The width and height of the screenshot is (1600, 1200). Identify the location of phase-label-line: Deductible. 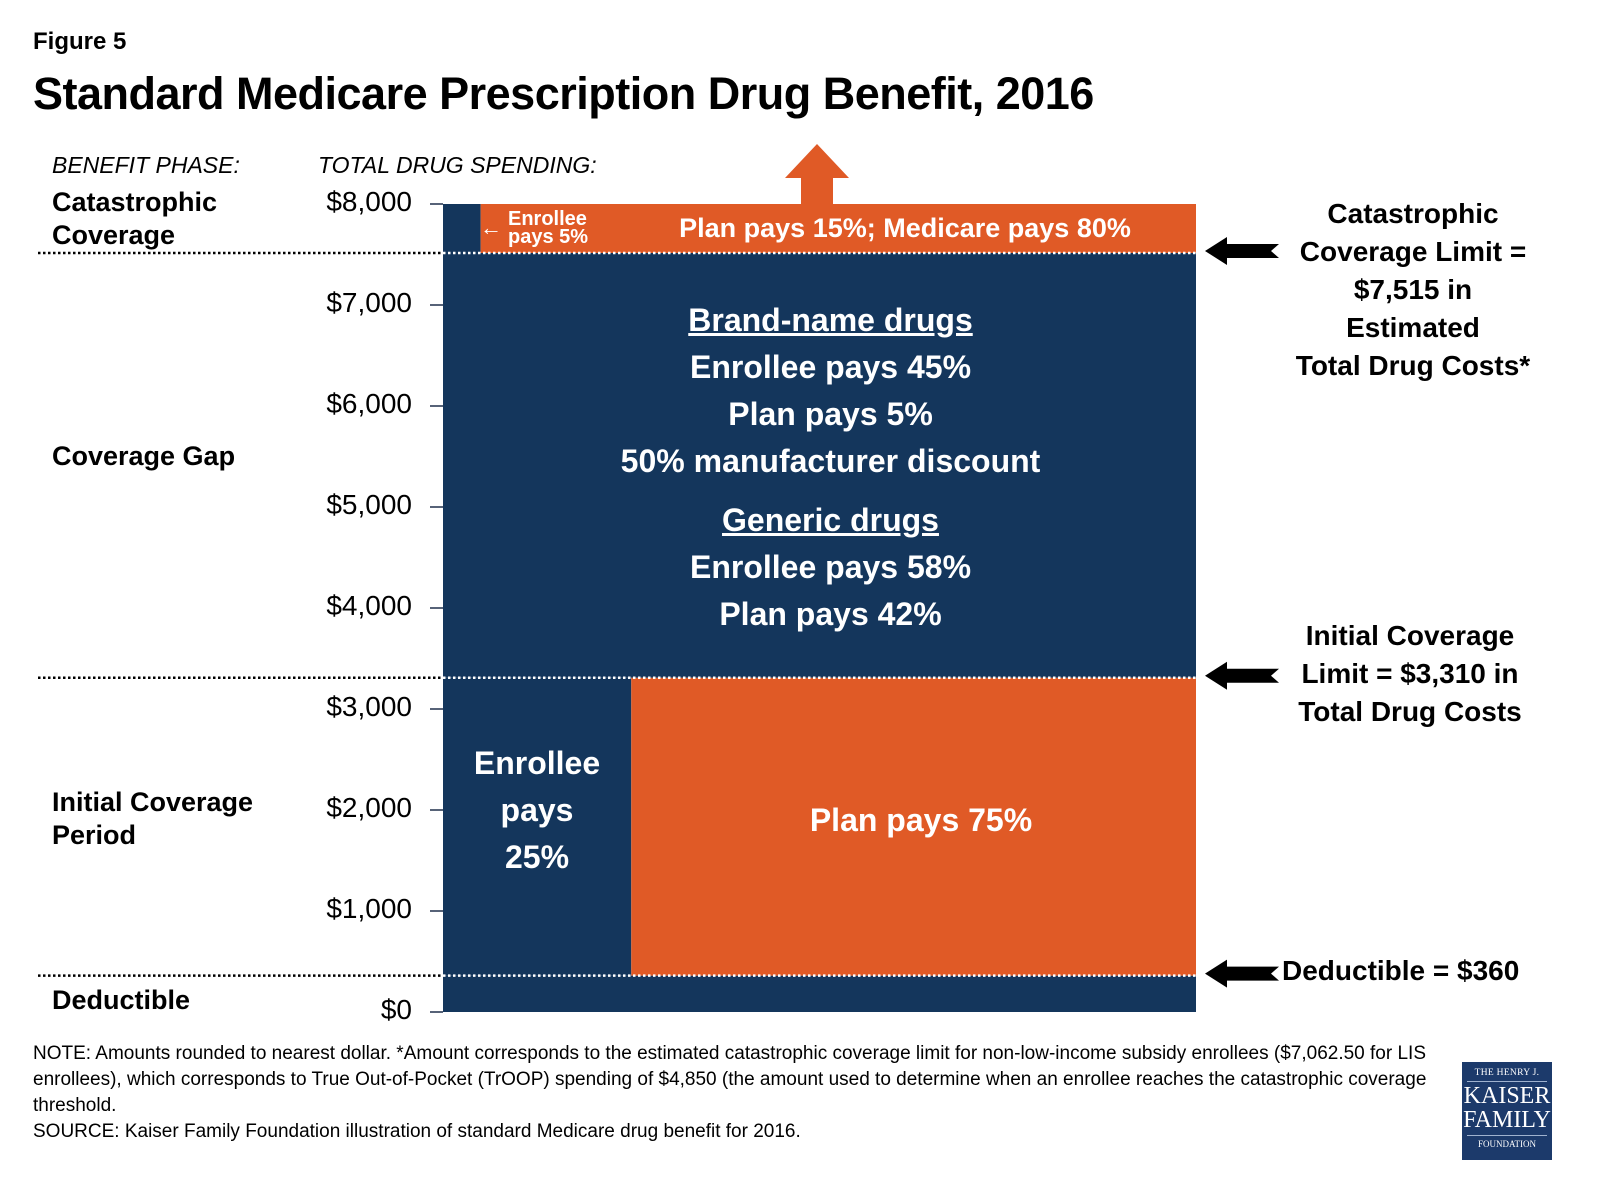
(121, 1000).